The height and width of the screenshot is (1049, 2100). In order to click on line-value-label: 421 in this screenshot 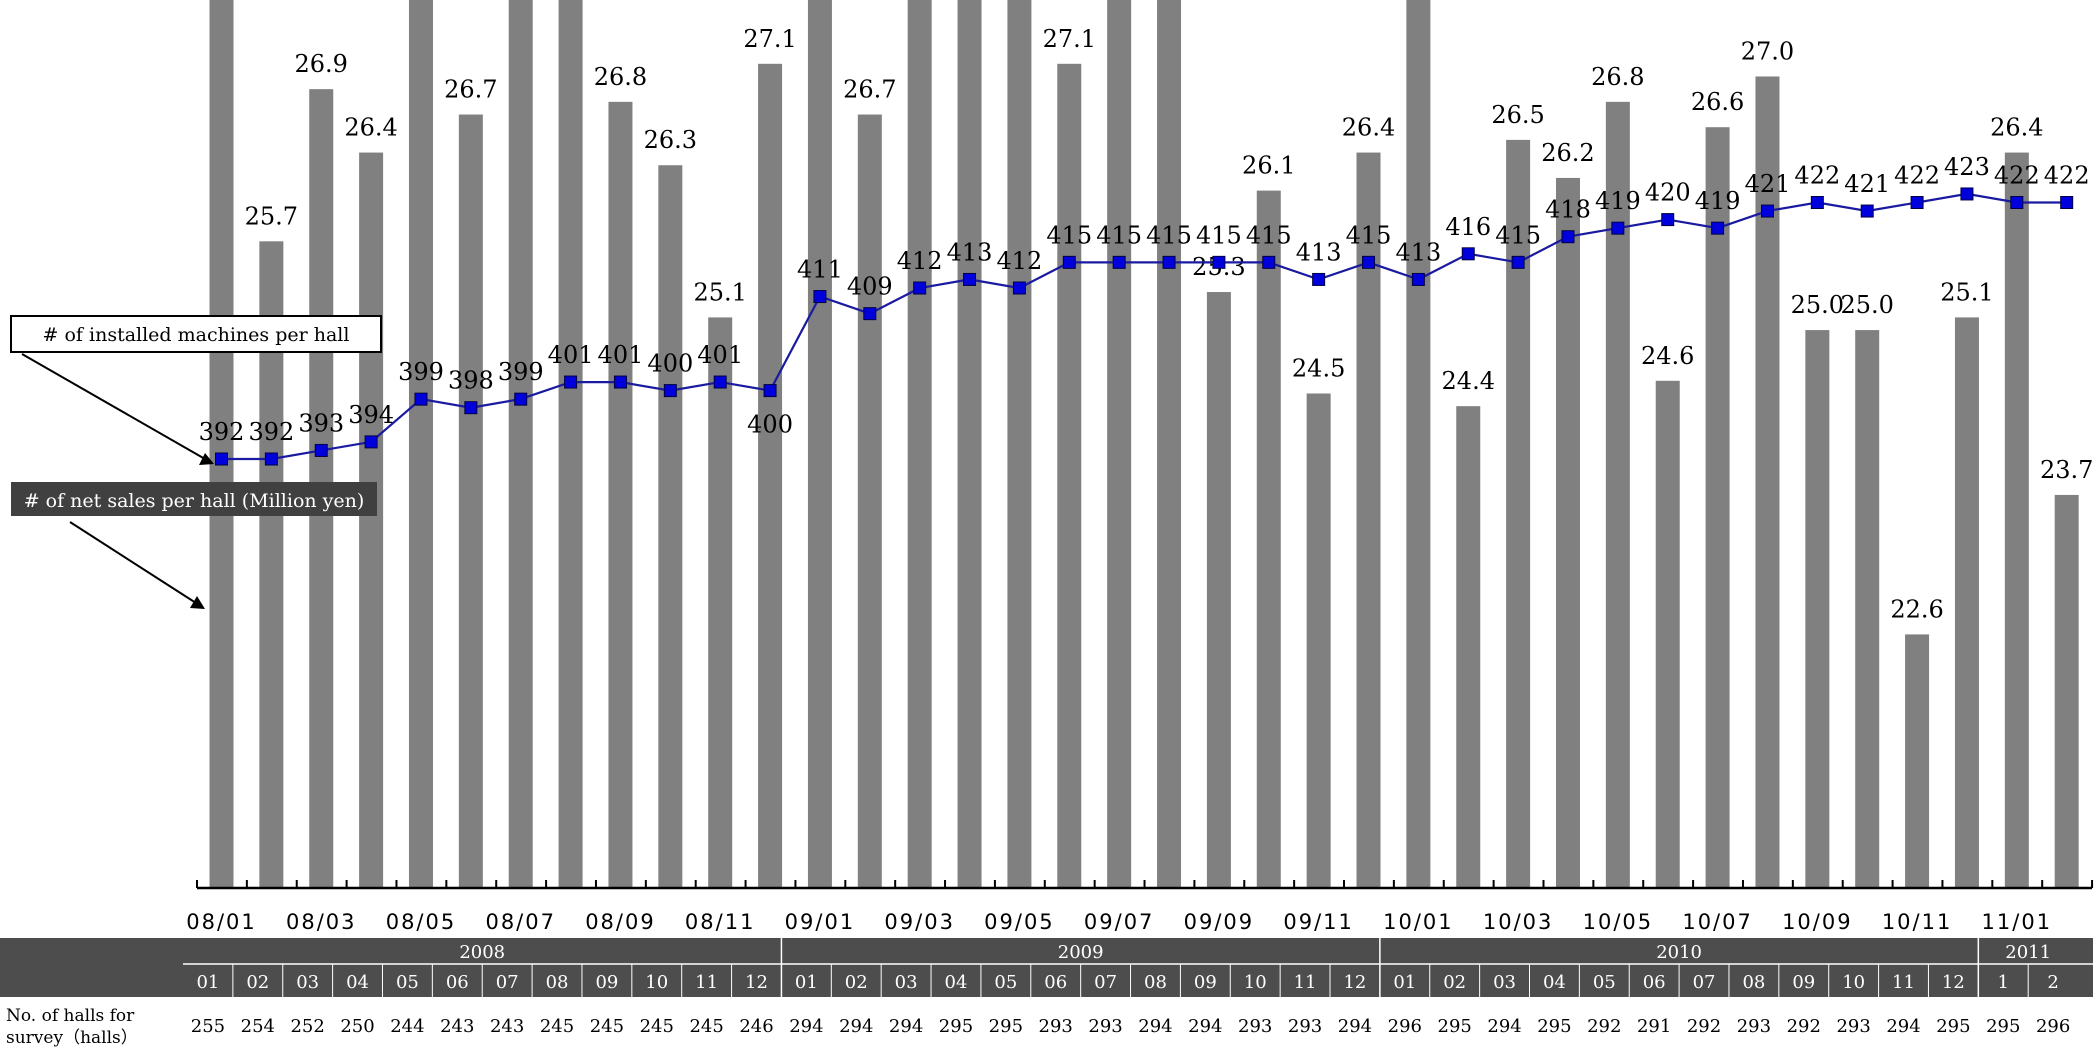, I will do `click(1768, 184)`.